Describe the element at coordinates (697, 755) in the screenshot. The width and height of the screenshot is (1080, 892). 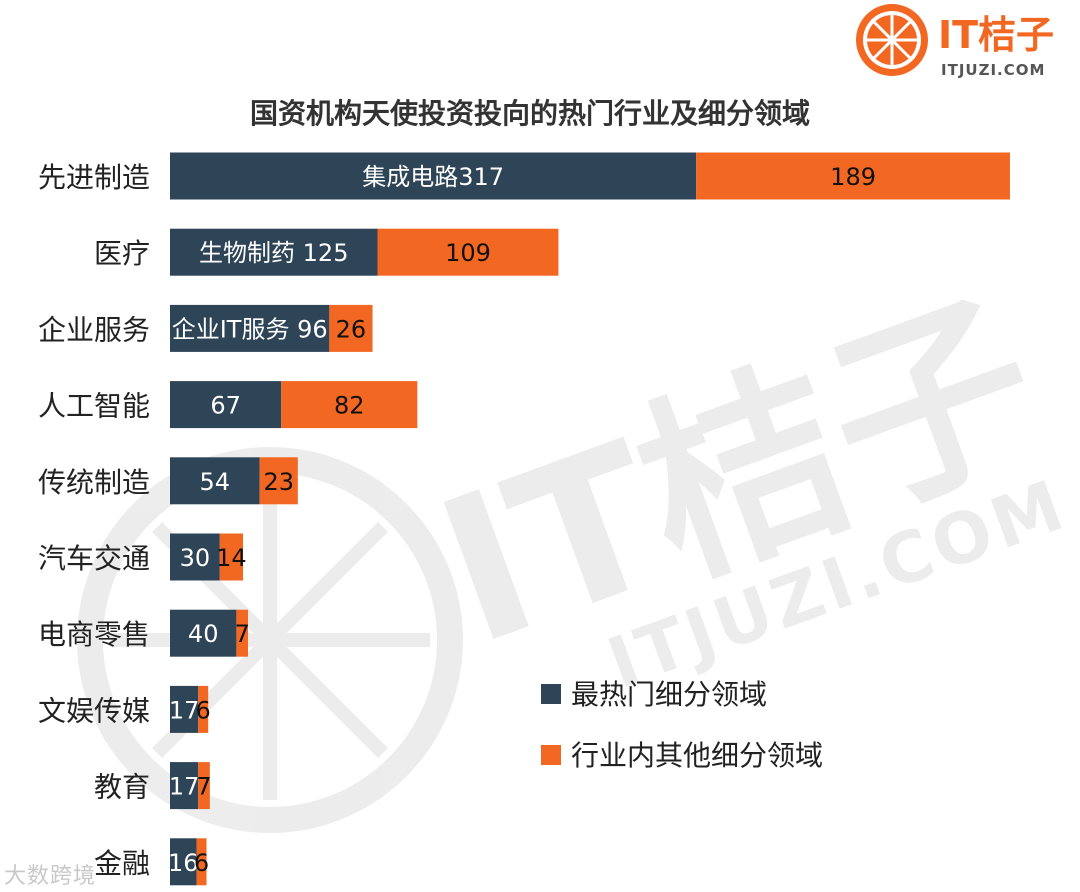
I see `legend-label: 行业内其他细分领域` at that location.